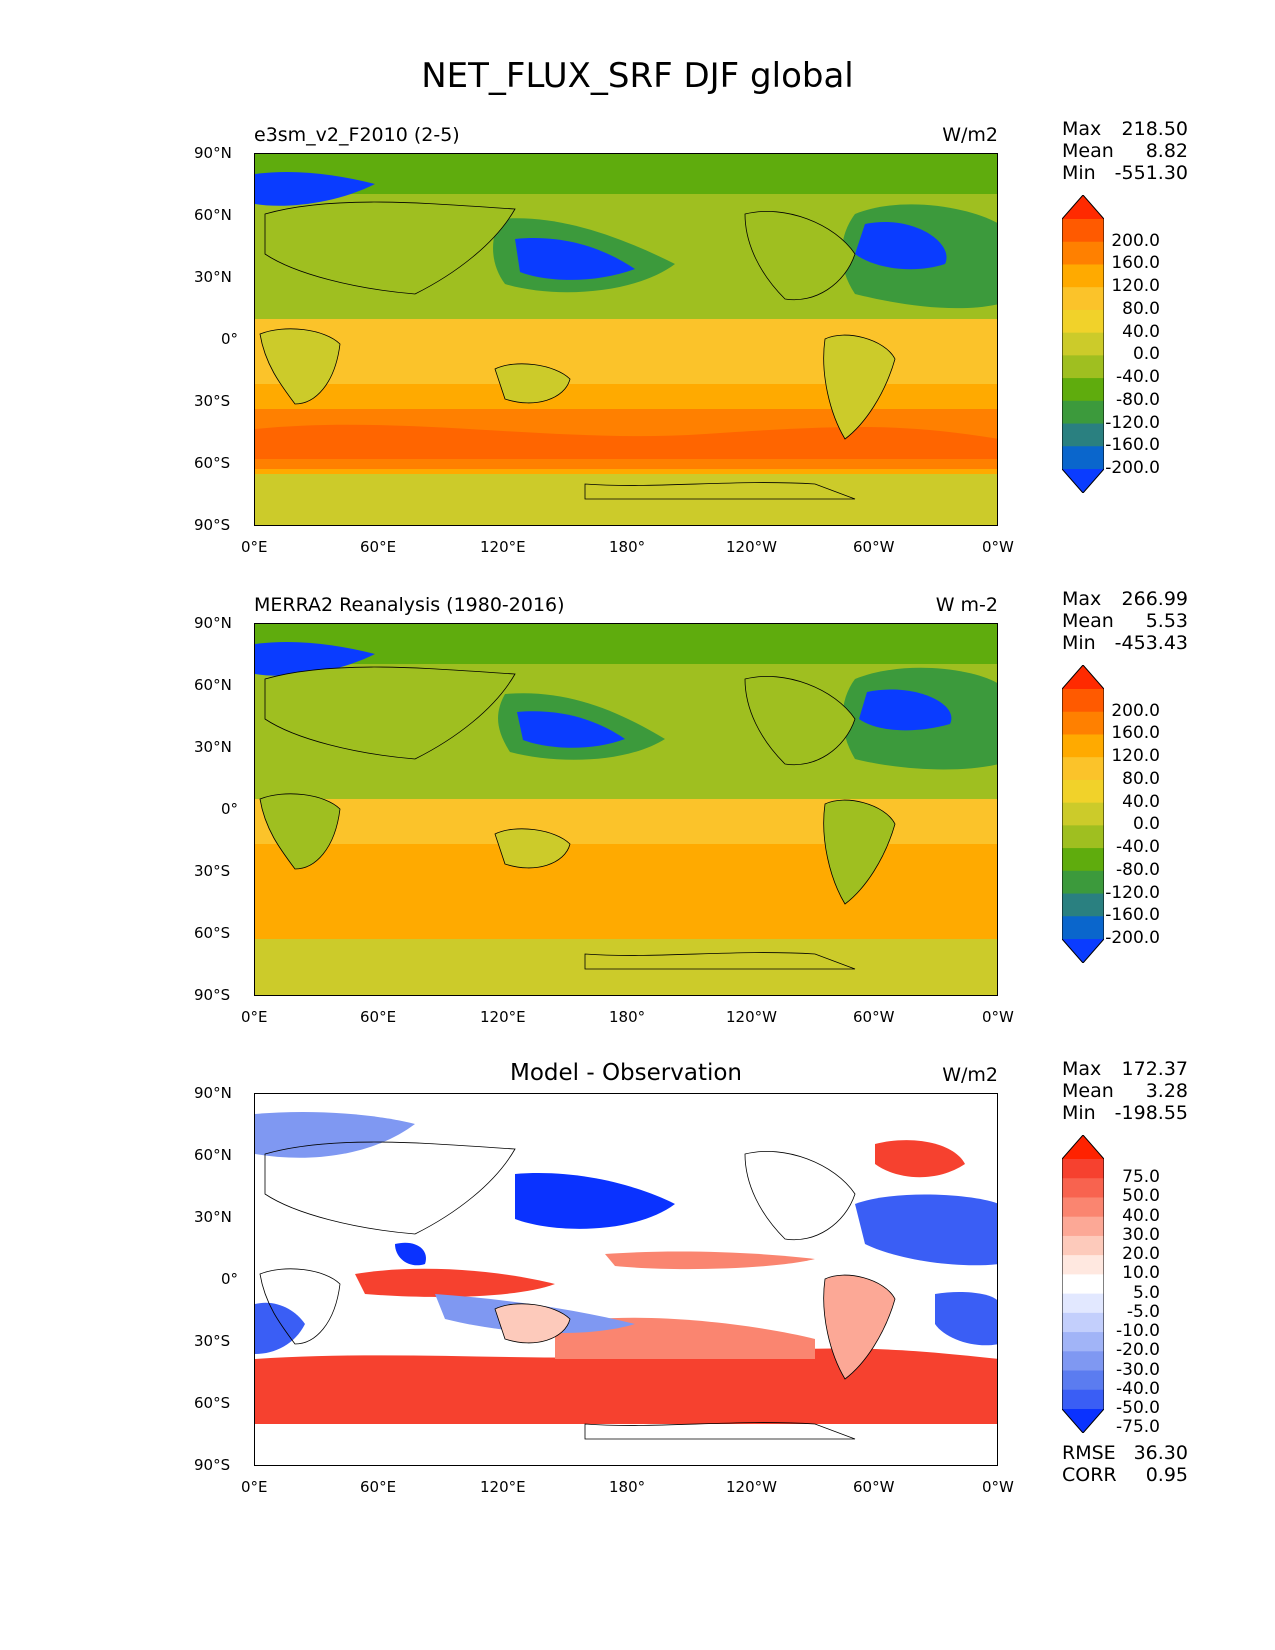 This screenshot has height=1650, width=1275. What do you see at coordinates (1141, 1273) in the screenshot?
I see `colorbar-tick-label: 10.0` at bounding box center [1141, 1273].